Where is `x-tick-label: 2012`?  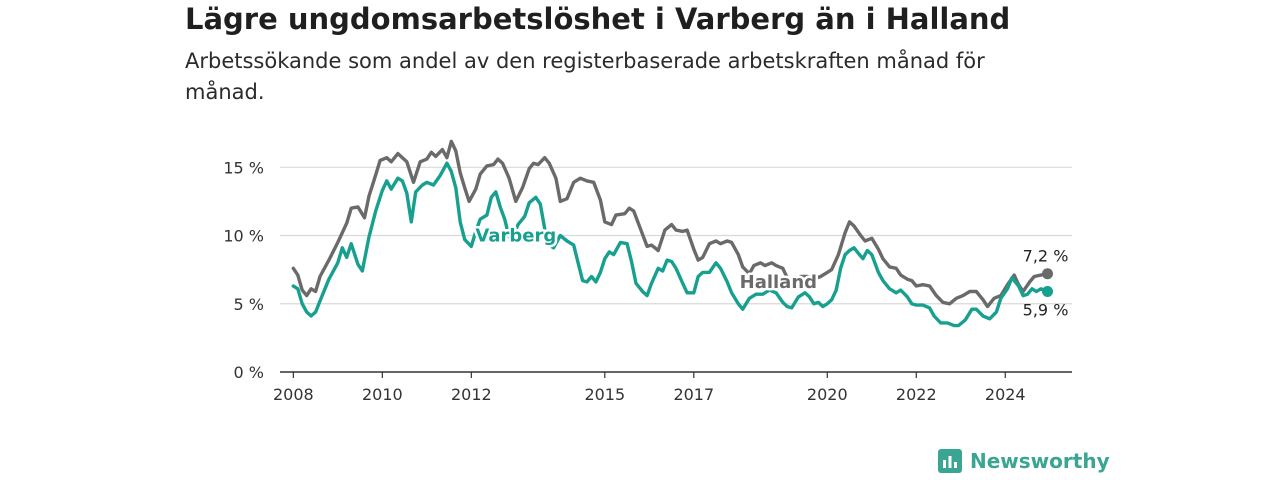 x-tick-label: 2012 is located at coordinates (471, 394).